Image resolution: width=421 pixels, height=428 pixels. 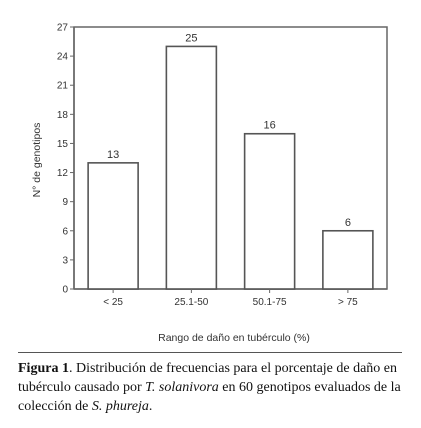 What do you see at coordinates (63, 57) in the screenshot?
I see `y-tick-label: 24` at bounding box center [63, 57].